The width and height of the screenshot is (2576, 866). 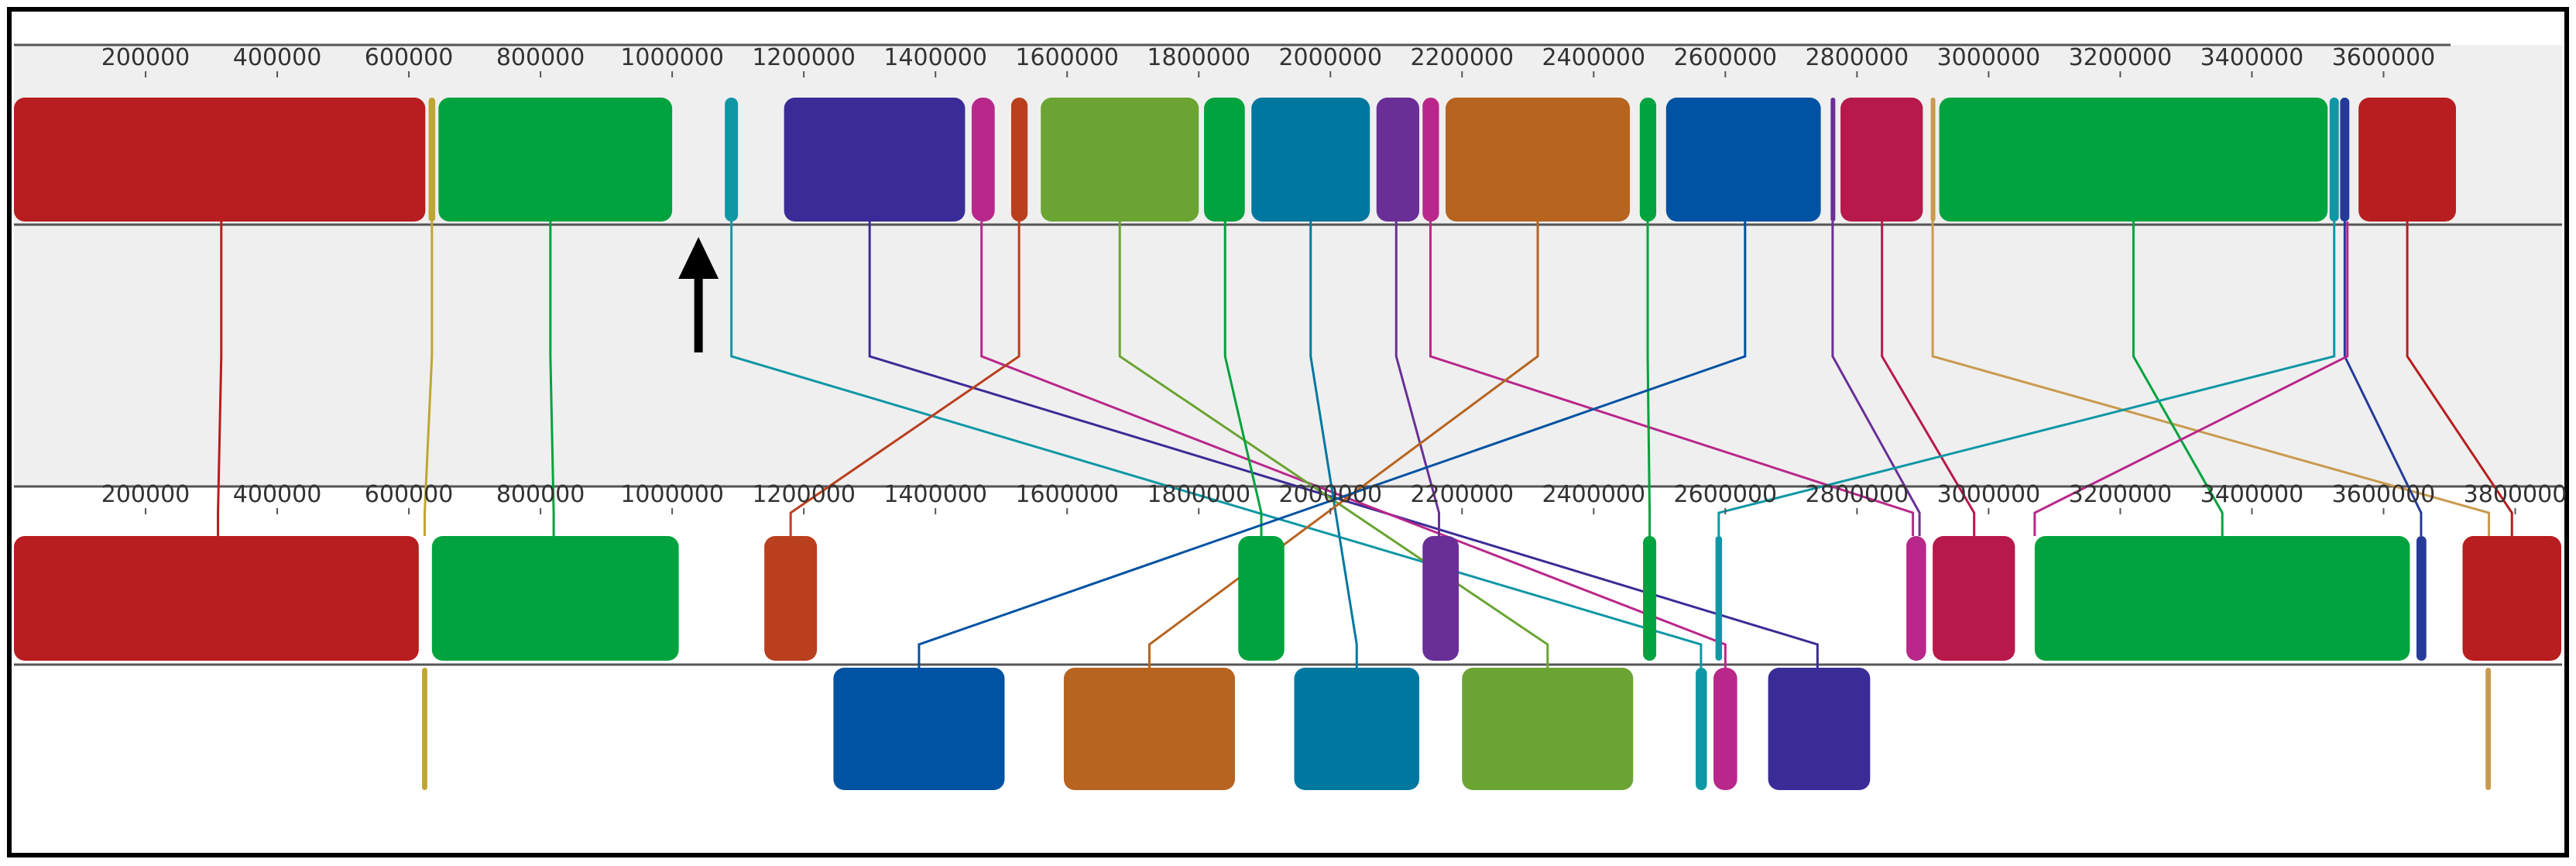 I want to click on connector-a20-b13, so click(x=2026, y=379).